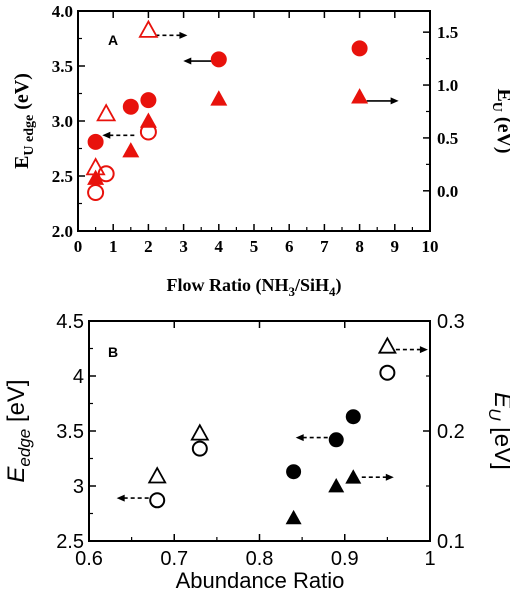  Describe the element at coordinates (113, 352) in the screenshot. I see `panel-b-letter: B` at that location.